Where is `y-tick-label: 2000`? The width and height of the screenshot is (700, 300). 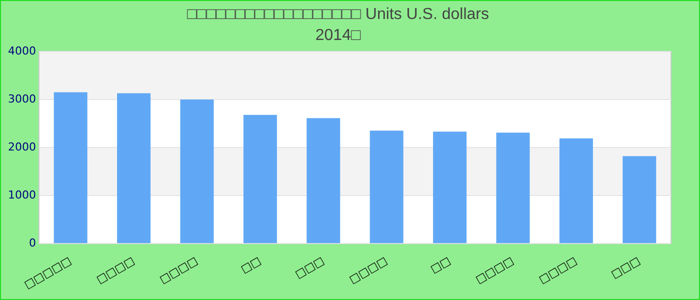
y-tick-label: 2000 is located at coordinates (22, 147).